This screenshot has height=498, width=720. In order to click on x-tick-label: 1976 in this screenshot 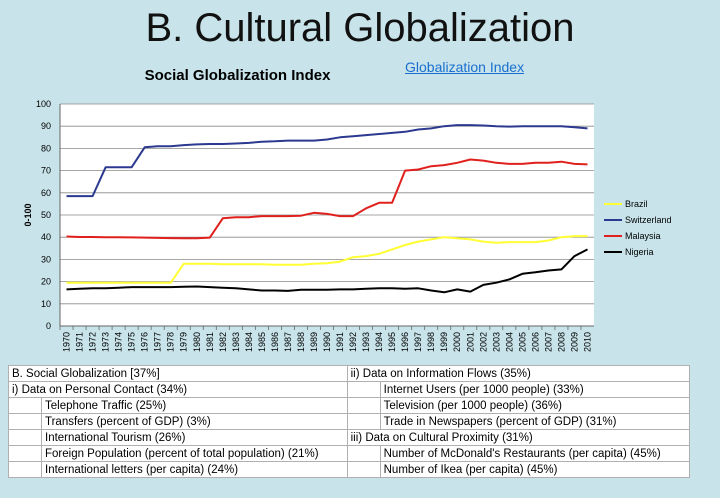, I will do `click(145, 342)`.